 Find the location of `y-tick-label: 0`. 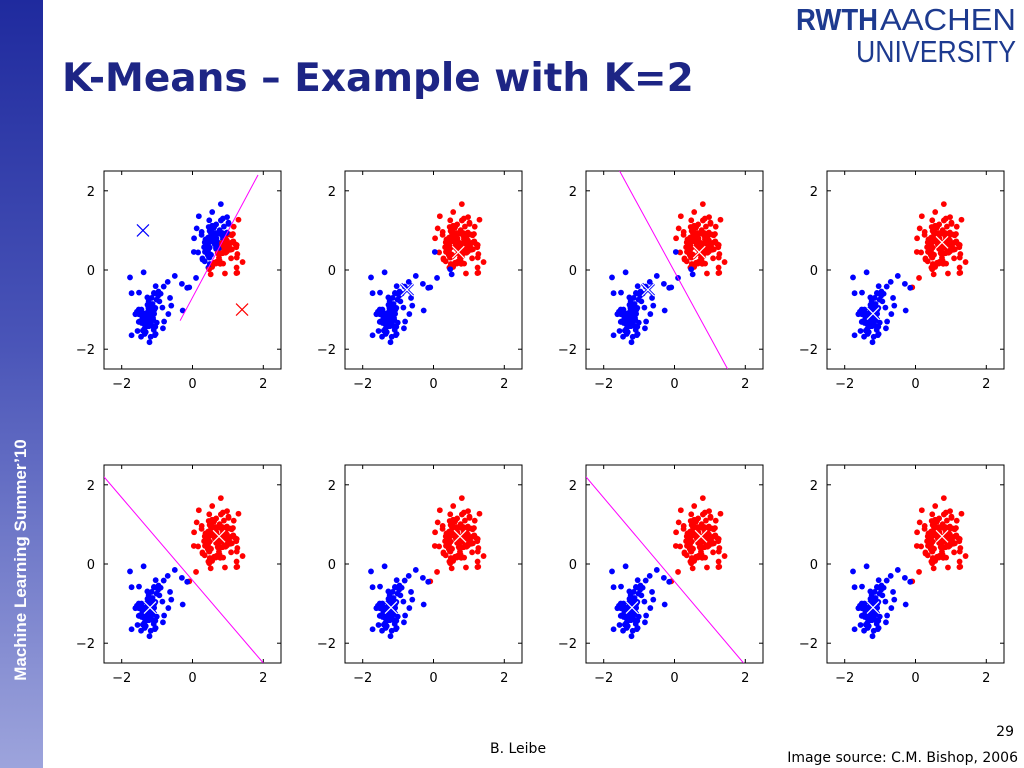

y-tick-label: 0 is located at coordinates (332, 565).